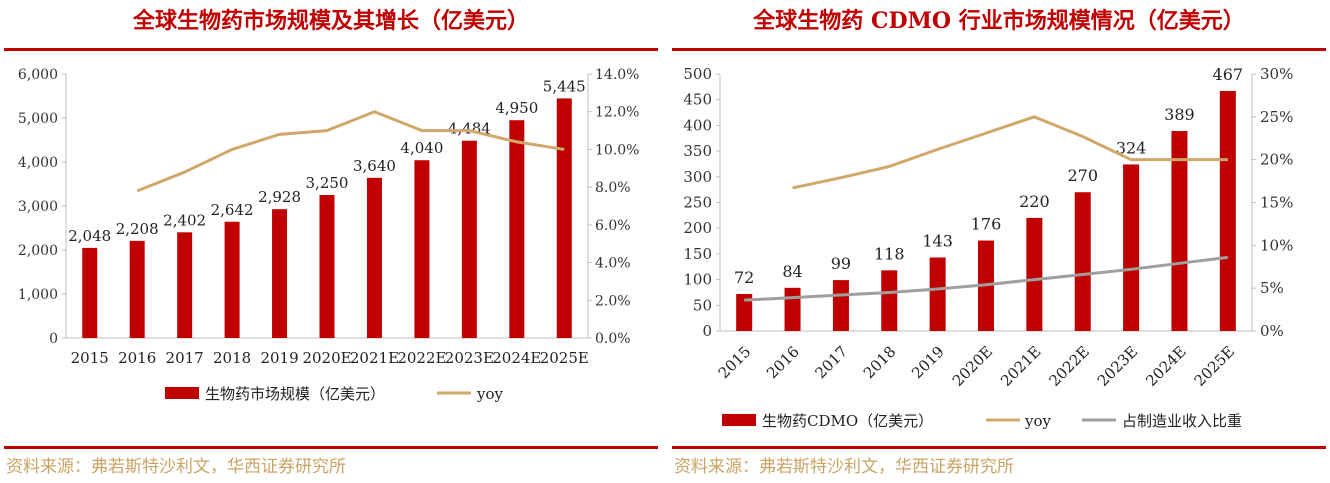 This screenshot has height=483, width=1330. I want to click on bar-value-label: 84, so click(792, 271).